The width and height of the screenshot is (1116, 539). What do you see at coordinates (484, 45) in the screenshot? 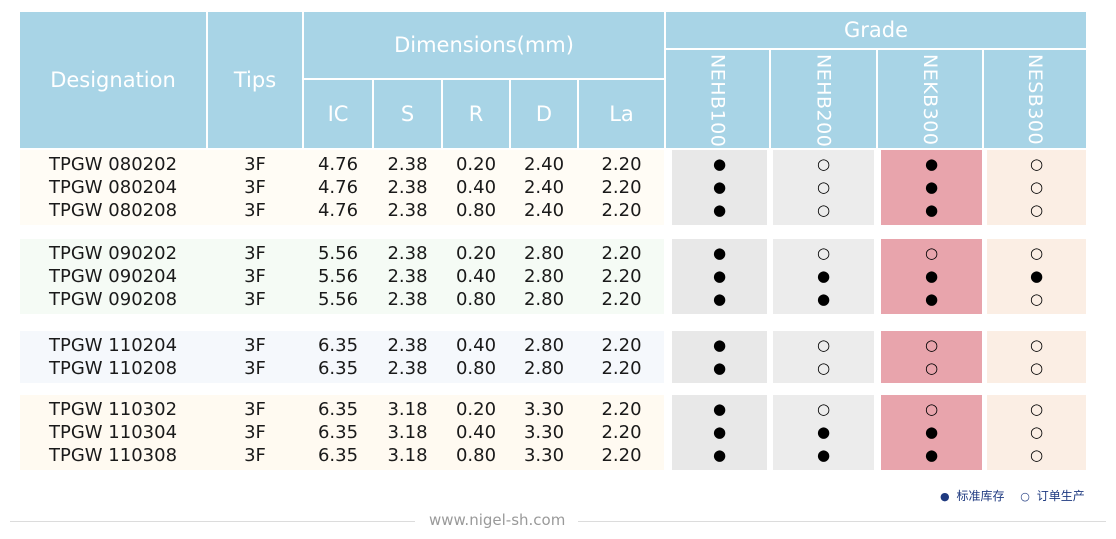
I see `header-dimensions: Dimensions(mm)` at bounding box center [484, 45].